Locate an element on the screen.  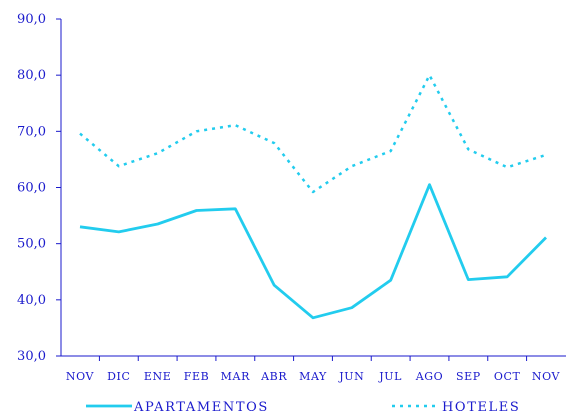
x-tick-label: SEP is located at coordinates (468, 376).